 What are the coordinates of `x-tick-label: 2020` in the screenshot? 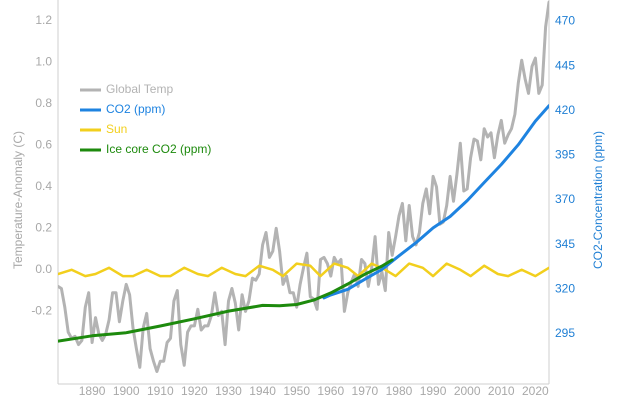 It's located at (535, 391).